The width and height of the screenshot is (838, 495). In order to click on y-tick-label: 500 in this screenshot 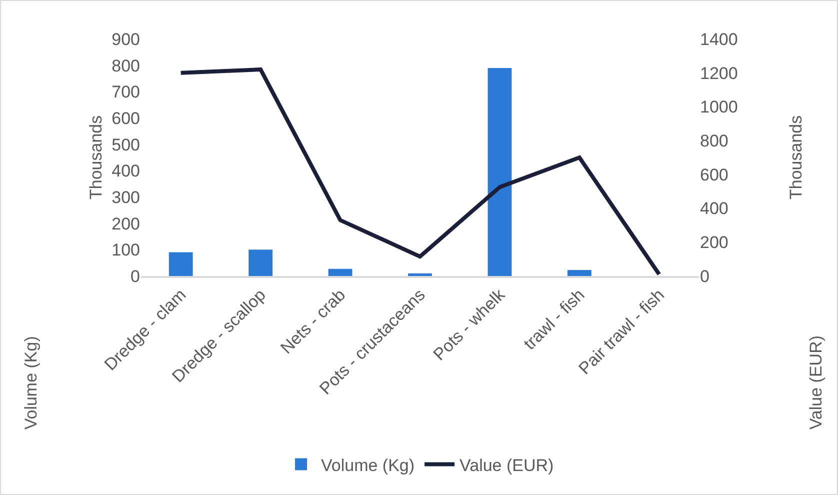, I will do `click(126, 144)`.